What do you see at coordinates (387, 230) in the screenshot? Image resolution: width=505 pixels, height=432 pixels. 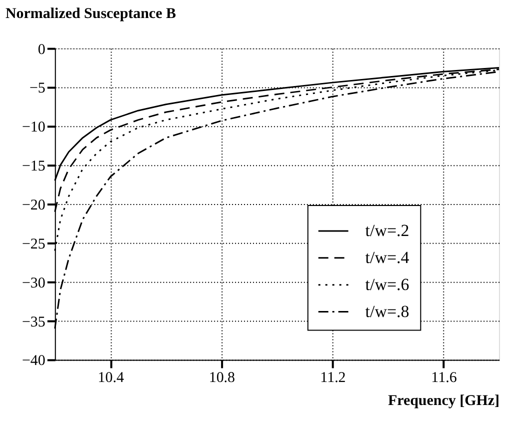 I see `legend-label: t/w=.2` at bounding box center [387, 230].